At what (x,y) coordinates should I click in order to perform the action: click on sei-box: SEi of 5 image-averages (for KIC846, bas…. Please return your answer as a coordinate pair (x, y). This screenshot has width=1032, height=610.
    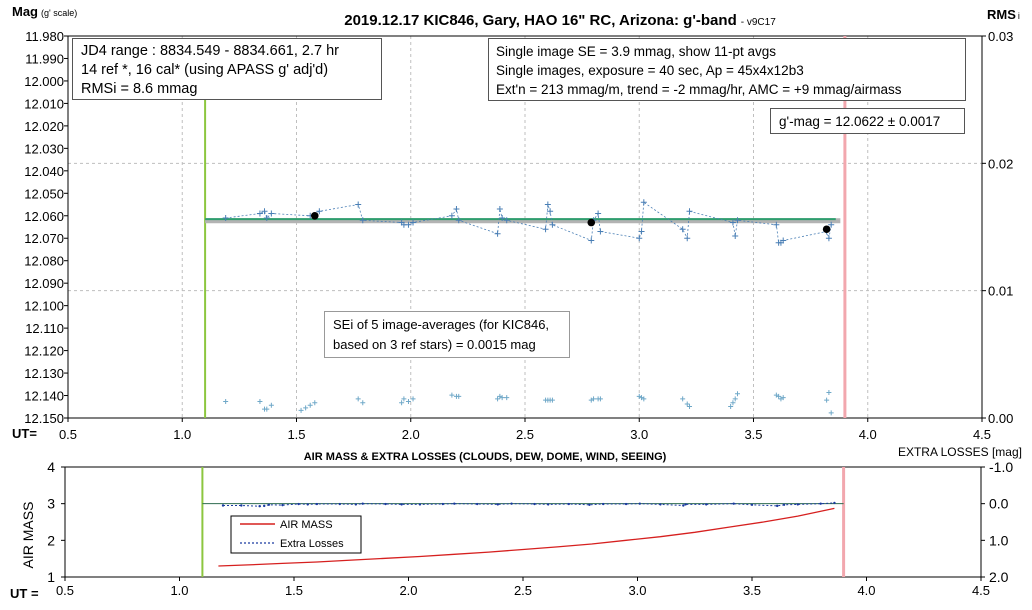
    Looking at the image, I should click on (447, 334).